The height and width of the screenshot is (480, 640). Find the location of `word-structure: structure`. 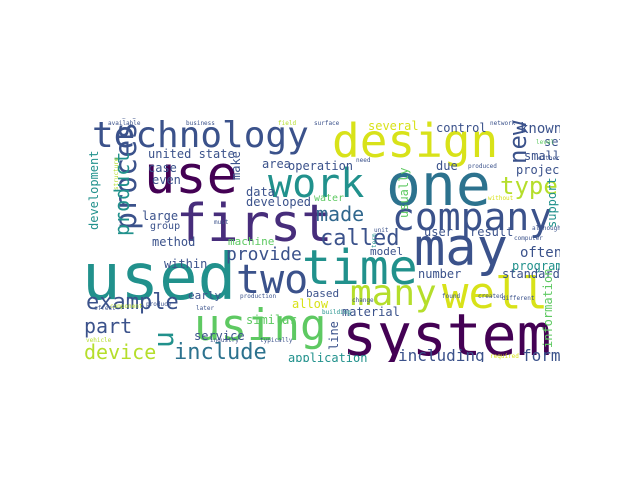

word-structure: structure is located at coordinates (116, 173).